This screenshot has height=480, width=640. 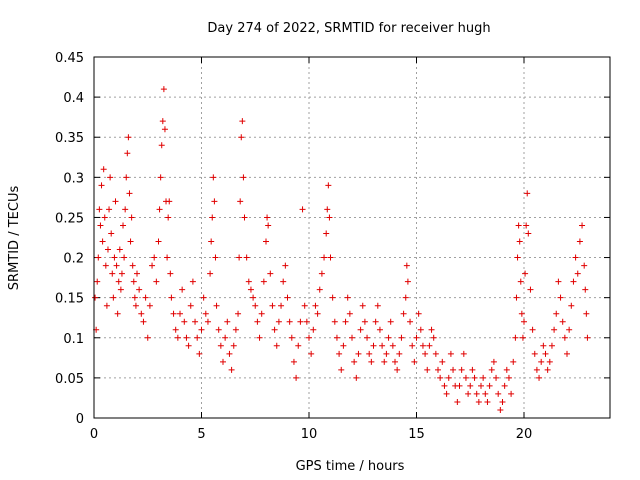 What do you see at coordinates (350, 466) in the screenshot?
I see `x-axis-label: GPS time / hours` at bounding box center [350, 466].